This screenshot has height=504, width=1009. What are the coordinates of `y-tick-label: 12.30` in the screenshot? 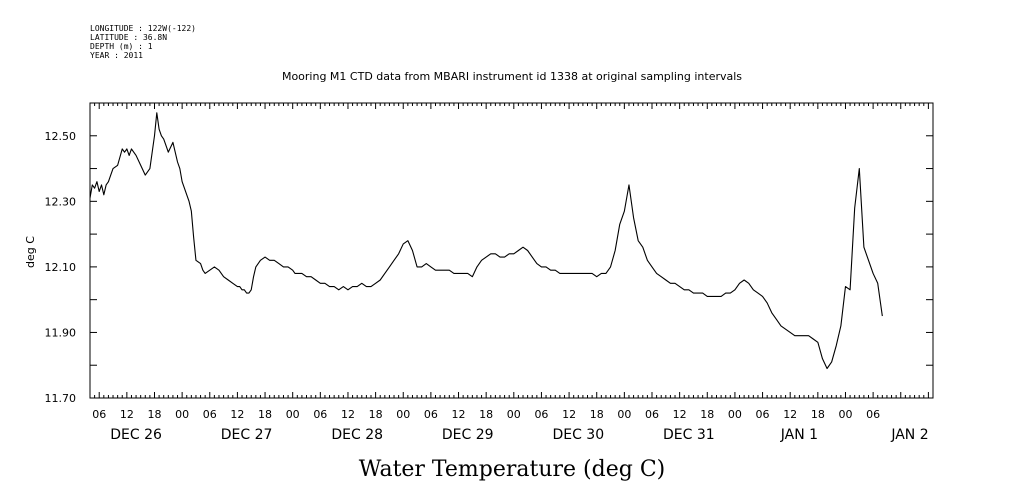 It's located at (61, 201).